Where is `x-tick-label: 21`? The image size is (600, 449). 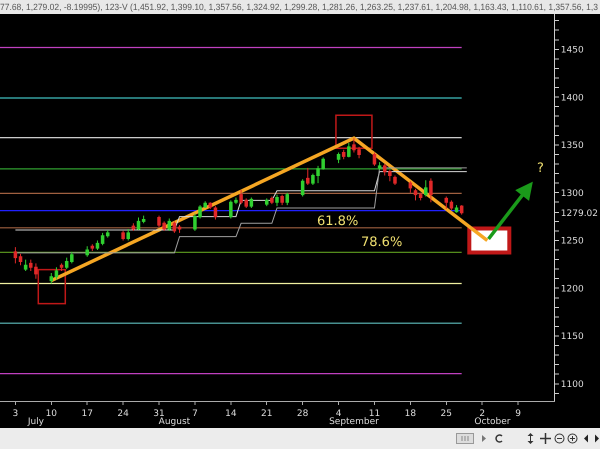 x-tick-label: 21 is located at coordinates (266, 413).